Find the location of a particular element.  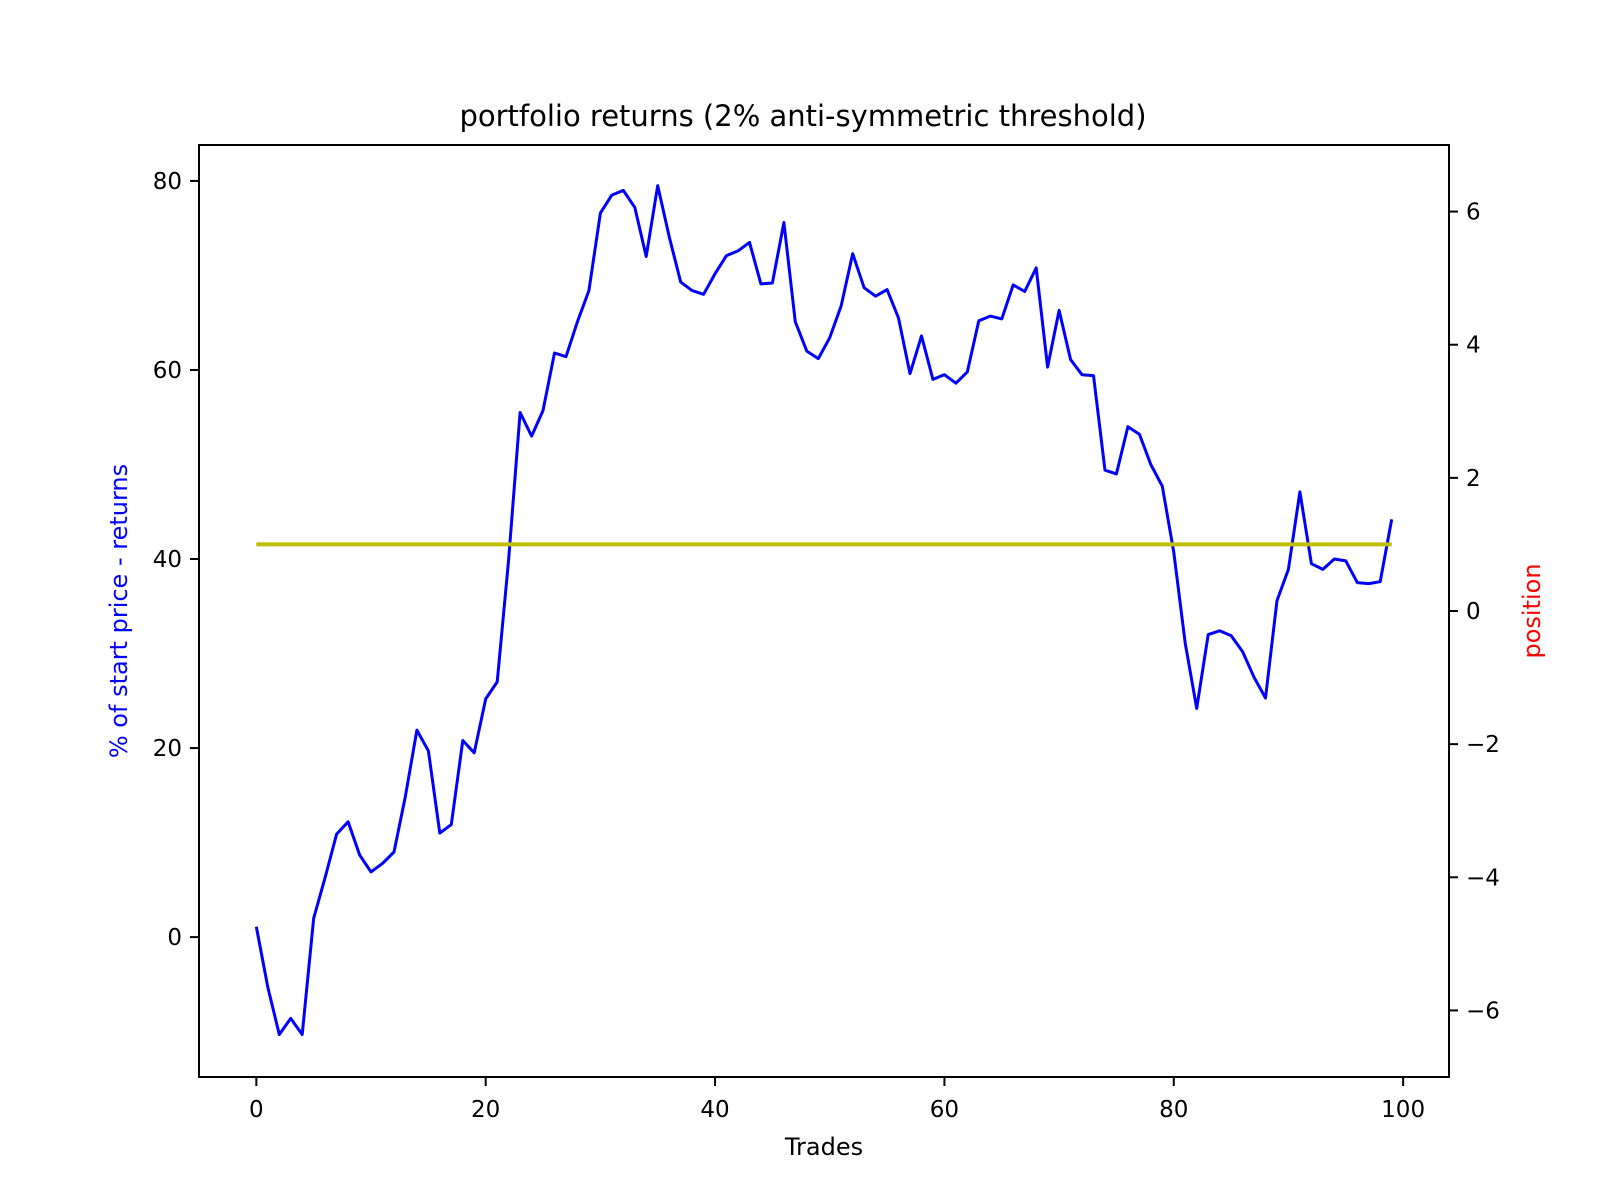

y-right-tick-label: −6 is located at coordinates (1483, 1011).